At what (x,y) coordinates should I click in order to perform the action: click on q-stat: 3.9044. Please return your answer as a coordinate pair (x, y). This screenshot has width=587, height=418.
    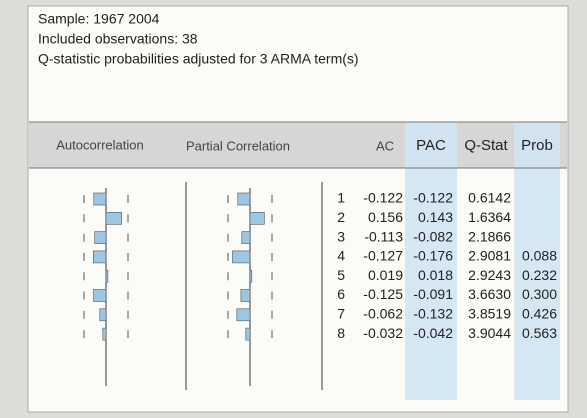
    Looking at the image, I should click on (489, 333).